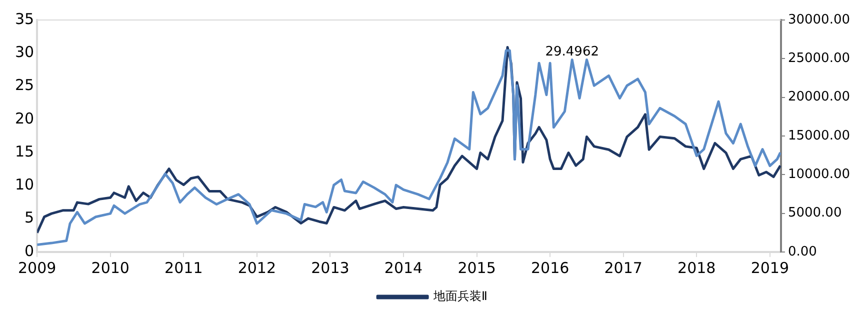  What do you see at coordinates (697, 267) in the screenshot?
I see `x-tick-label: 2018` at bounding box center [697, 267].